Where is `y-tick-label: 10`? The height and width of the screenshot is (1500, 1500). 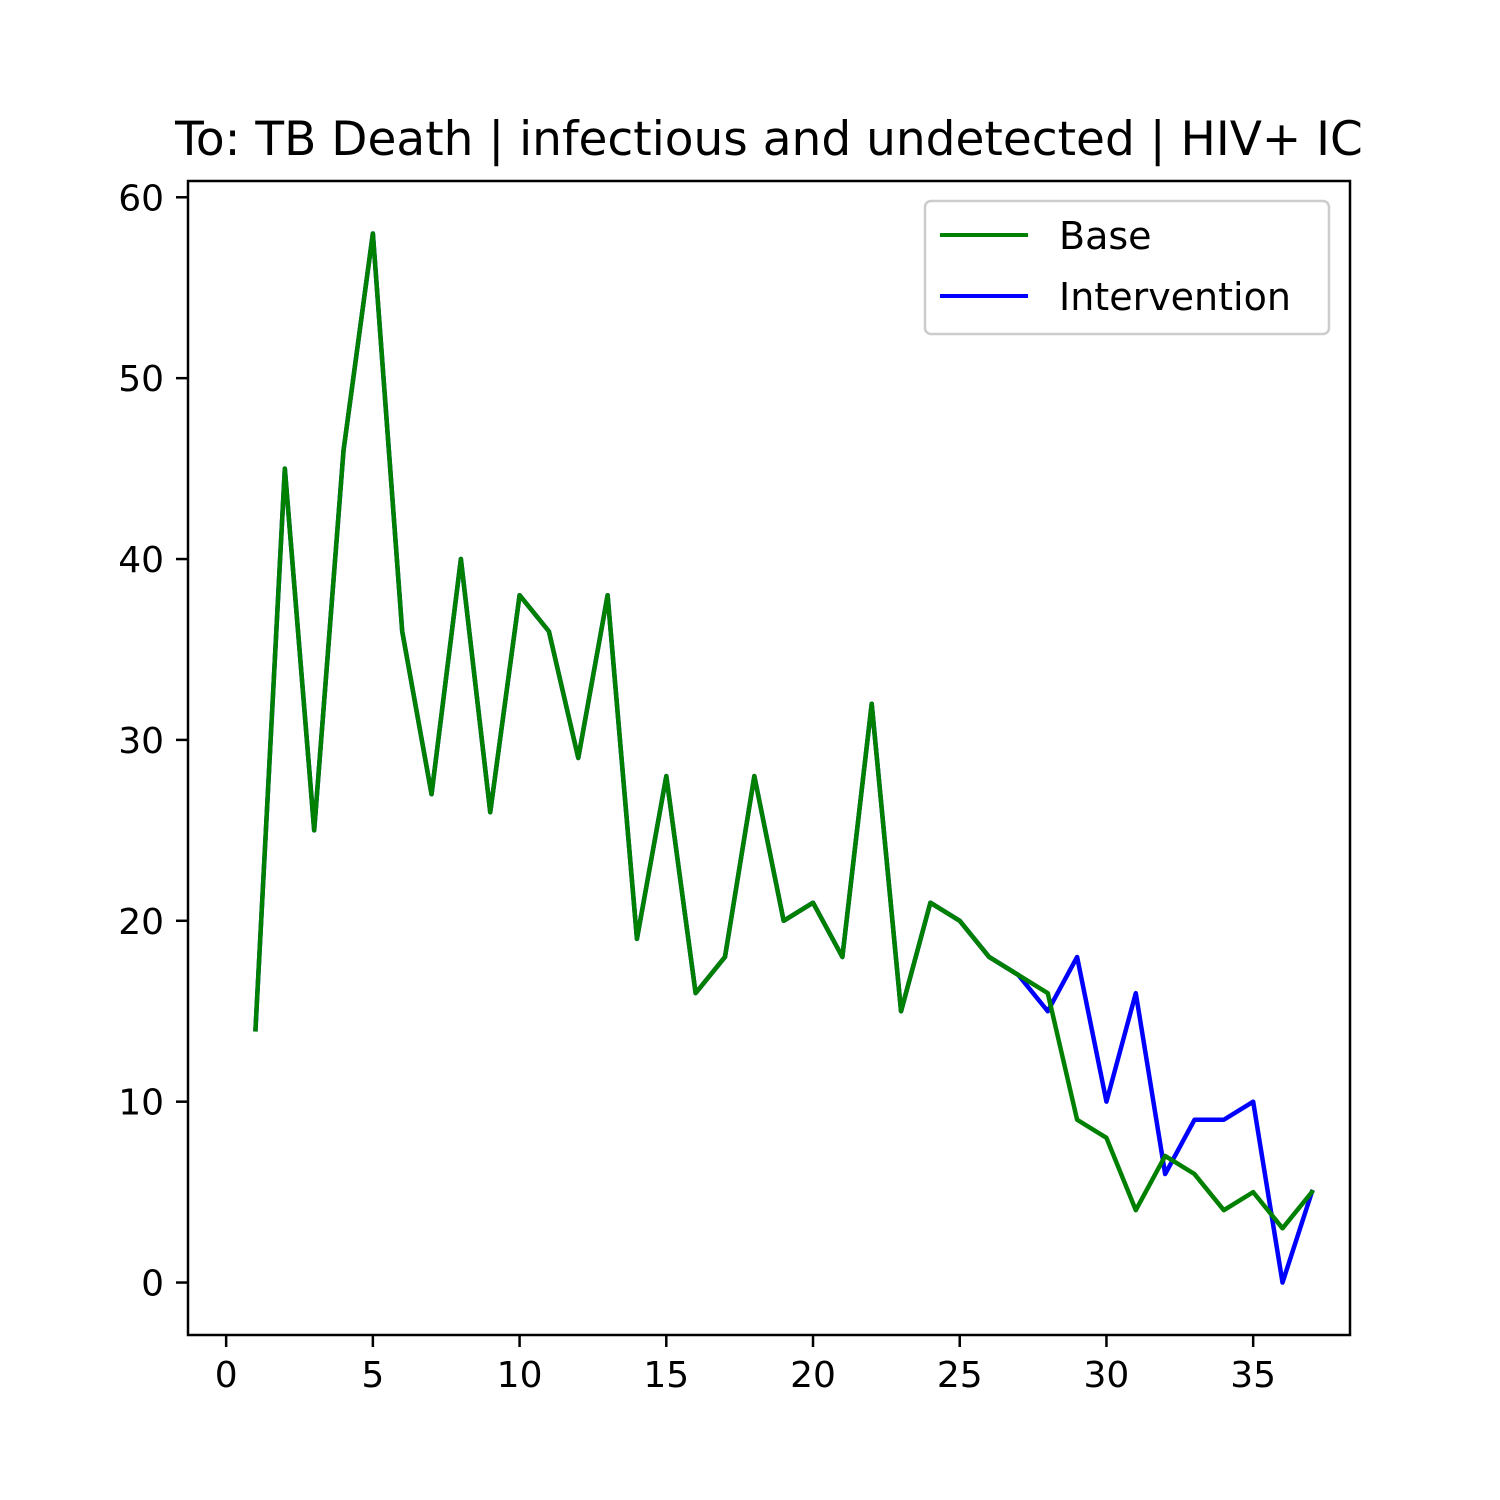 y-tick-label: 10 is located at coordinates (141, 1103).